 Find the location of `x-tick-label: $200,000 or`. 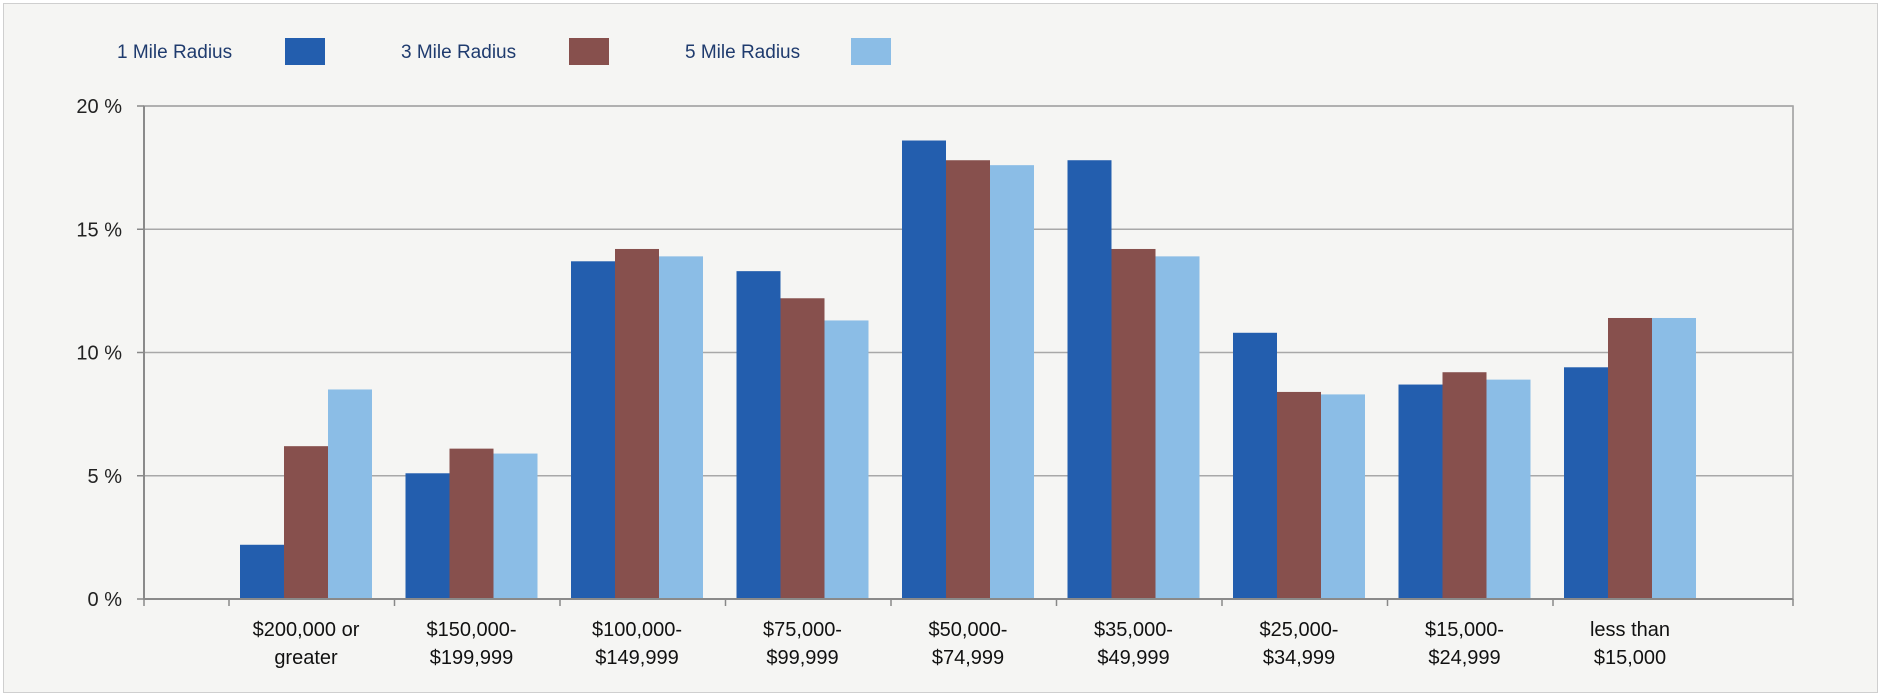

x-tick-label: $200,000 or is located at coordinates (306, 630).